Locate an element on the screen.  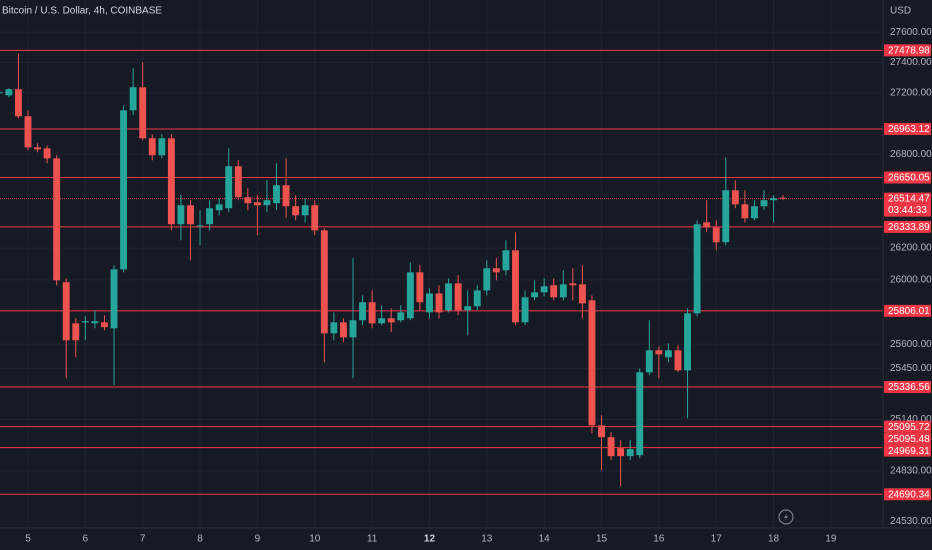
y-tick-label: 25600.00 is located at coordinates (911, 344).